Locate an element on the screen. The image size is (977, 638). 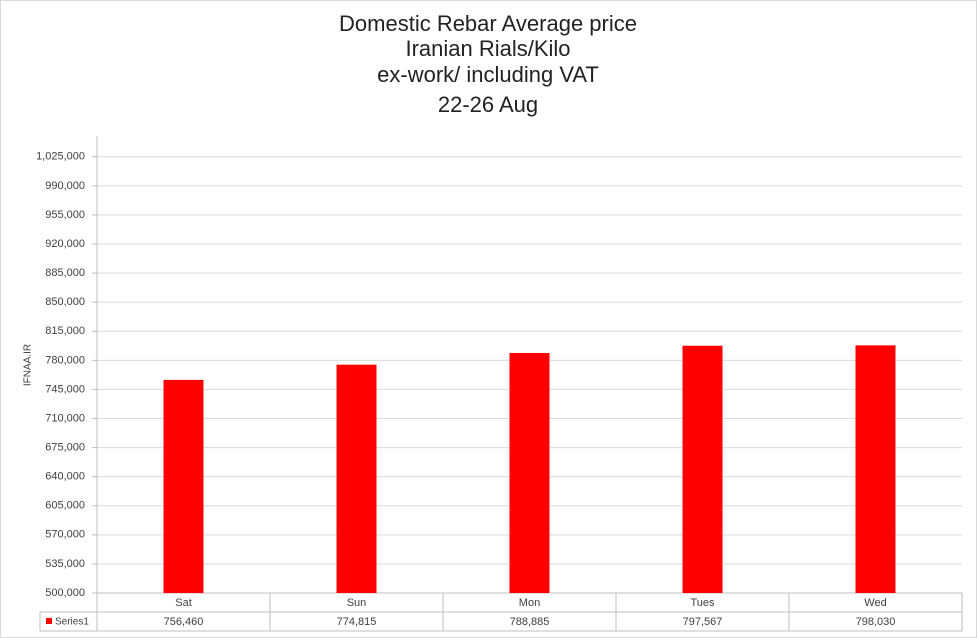
y-tick-label: 885,000 is located at coordinates (65, 273).